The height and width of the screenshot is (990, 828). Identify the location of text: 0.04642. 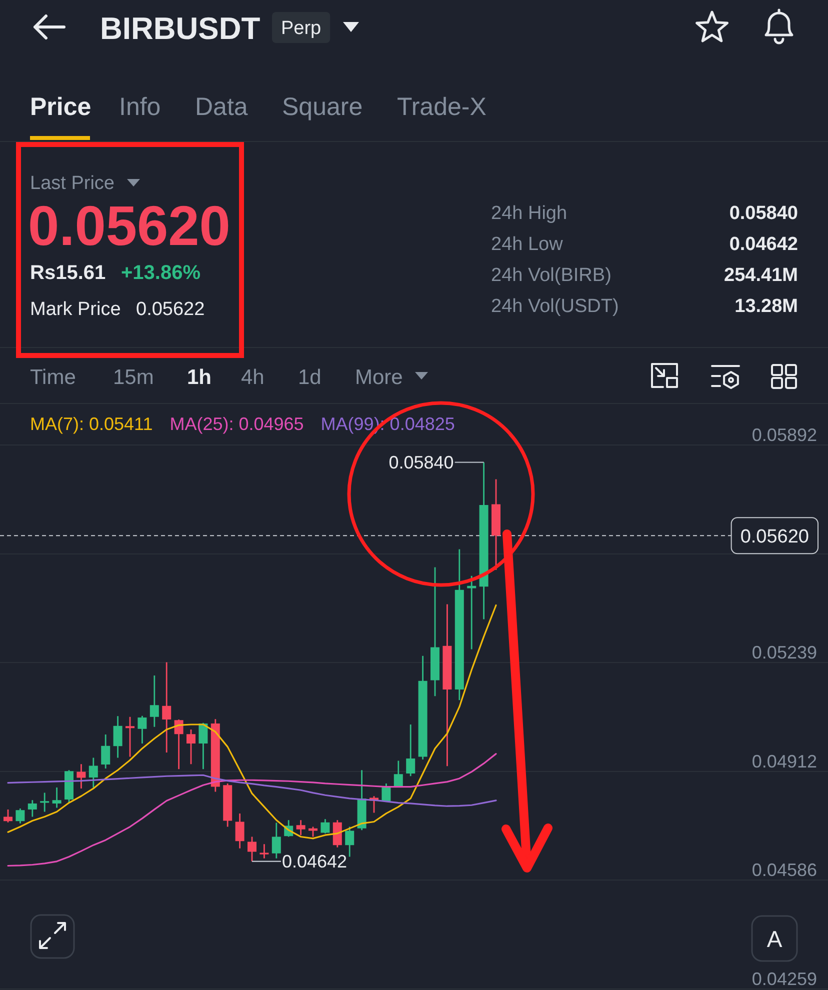
(763, 244).